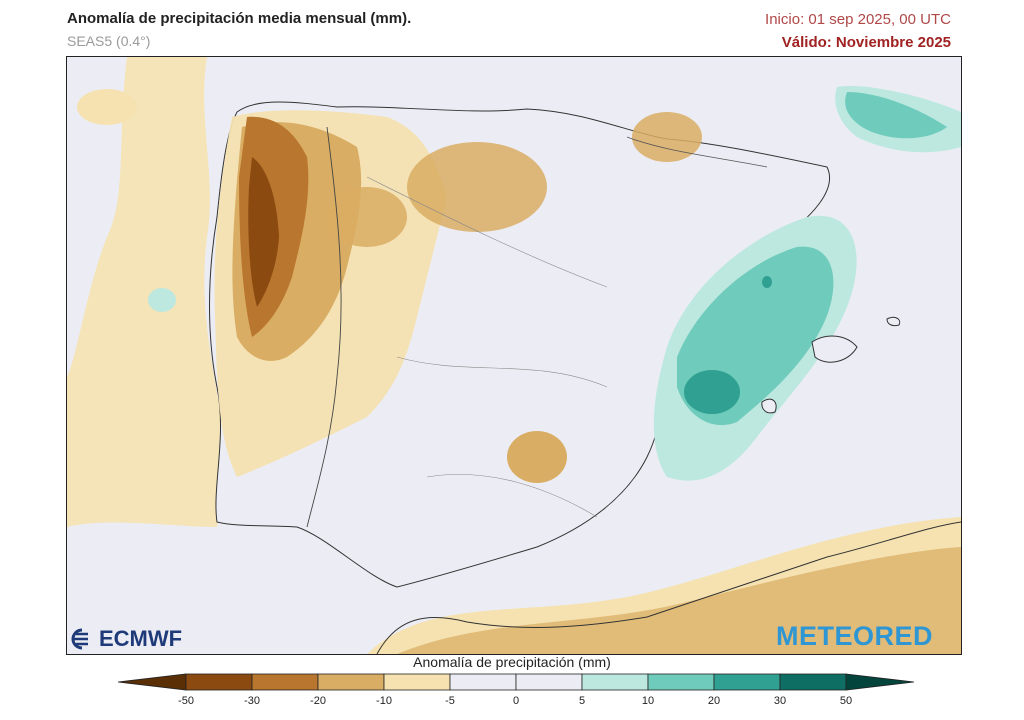 The image size is (1024, 720). Describe the element at coordinates (780, 701) in the screenshot. I see `colorbar-tick-label: 30` at that location.